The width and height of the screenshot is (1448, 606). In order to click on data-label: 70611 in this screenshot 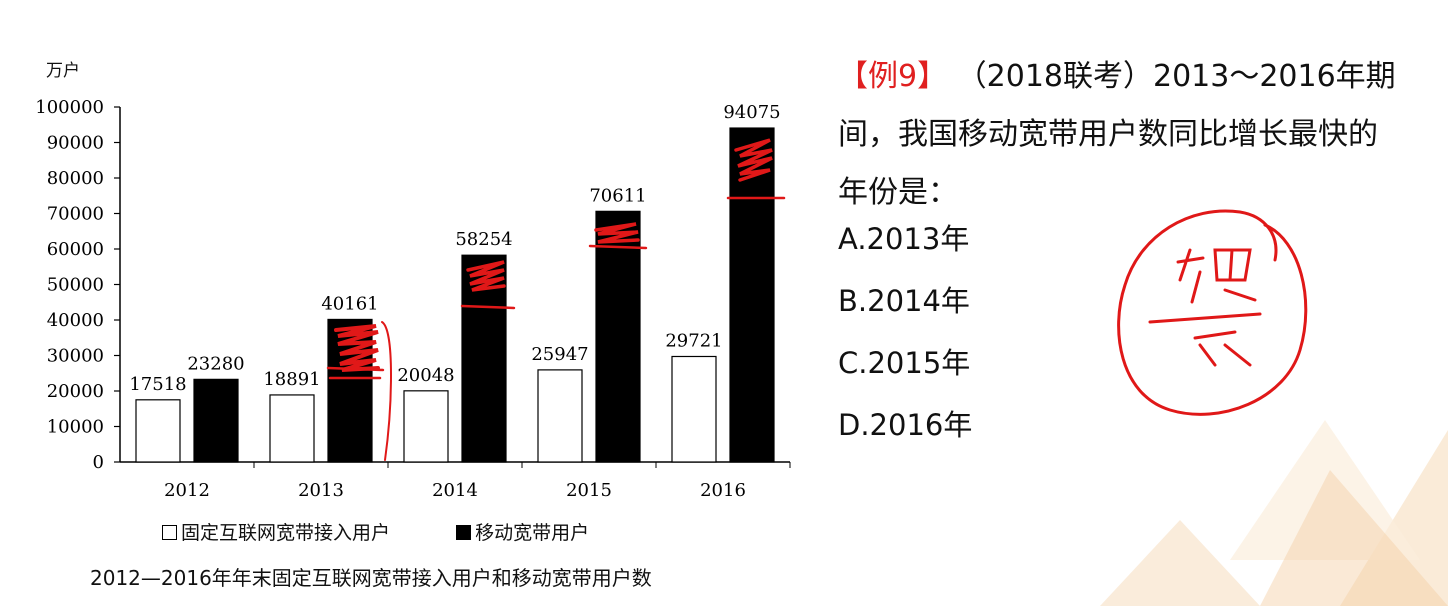, I will do `click(617, 195)`.